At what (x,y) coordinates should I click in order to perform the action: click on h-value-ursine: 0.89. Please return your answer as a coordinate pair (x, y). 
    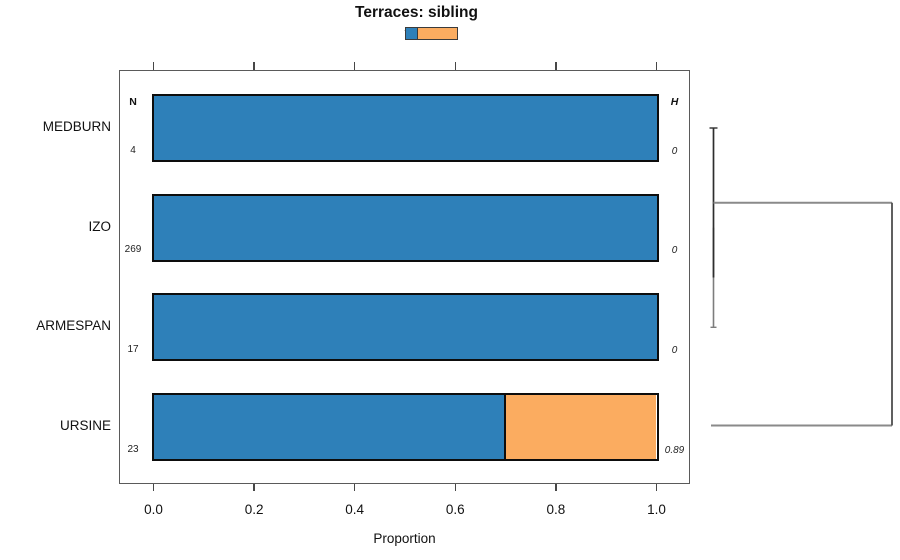
    Looking at the image, I should click on (674, 450).